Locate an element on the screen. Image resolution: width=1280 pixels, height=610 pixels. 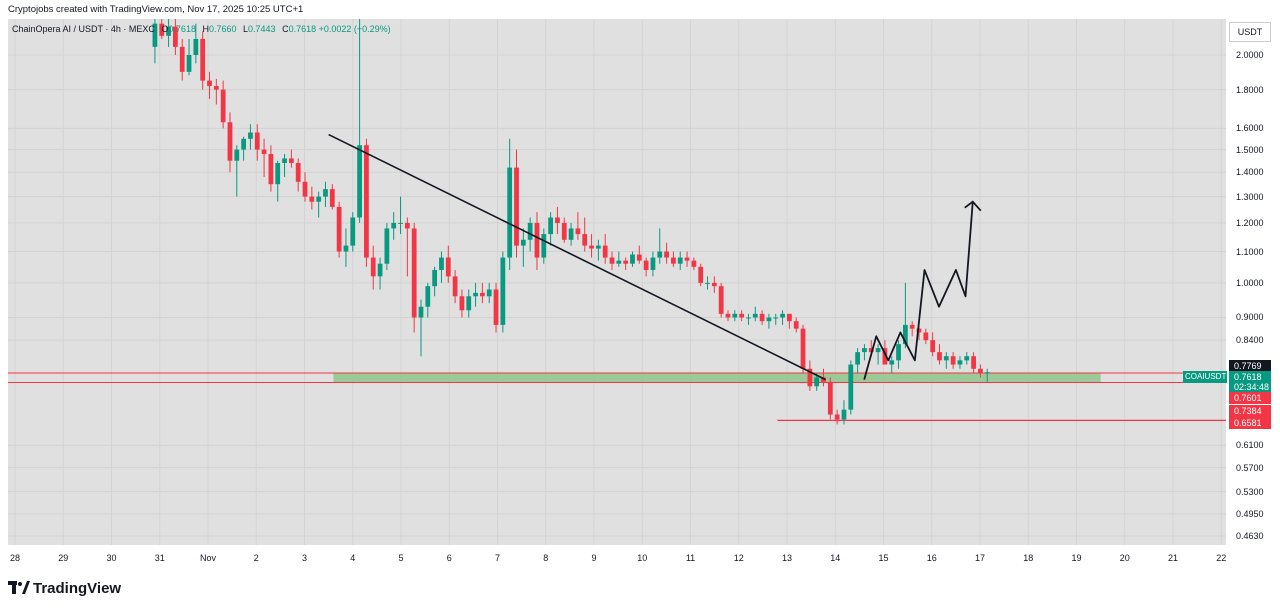
price-tick-label: 0.6100 is located at coordinates (1250, 445).